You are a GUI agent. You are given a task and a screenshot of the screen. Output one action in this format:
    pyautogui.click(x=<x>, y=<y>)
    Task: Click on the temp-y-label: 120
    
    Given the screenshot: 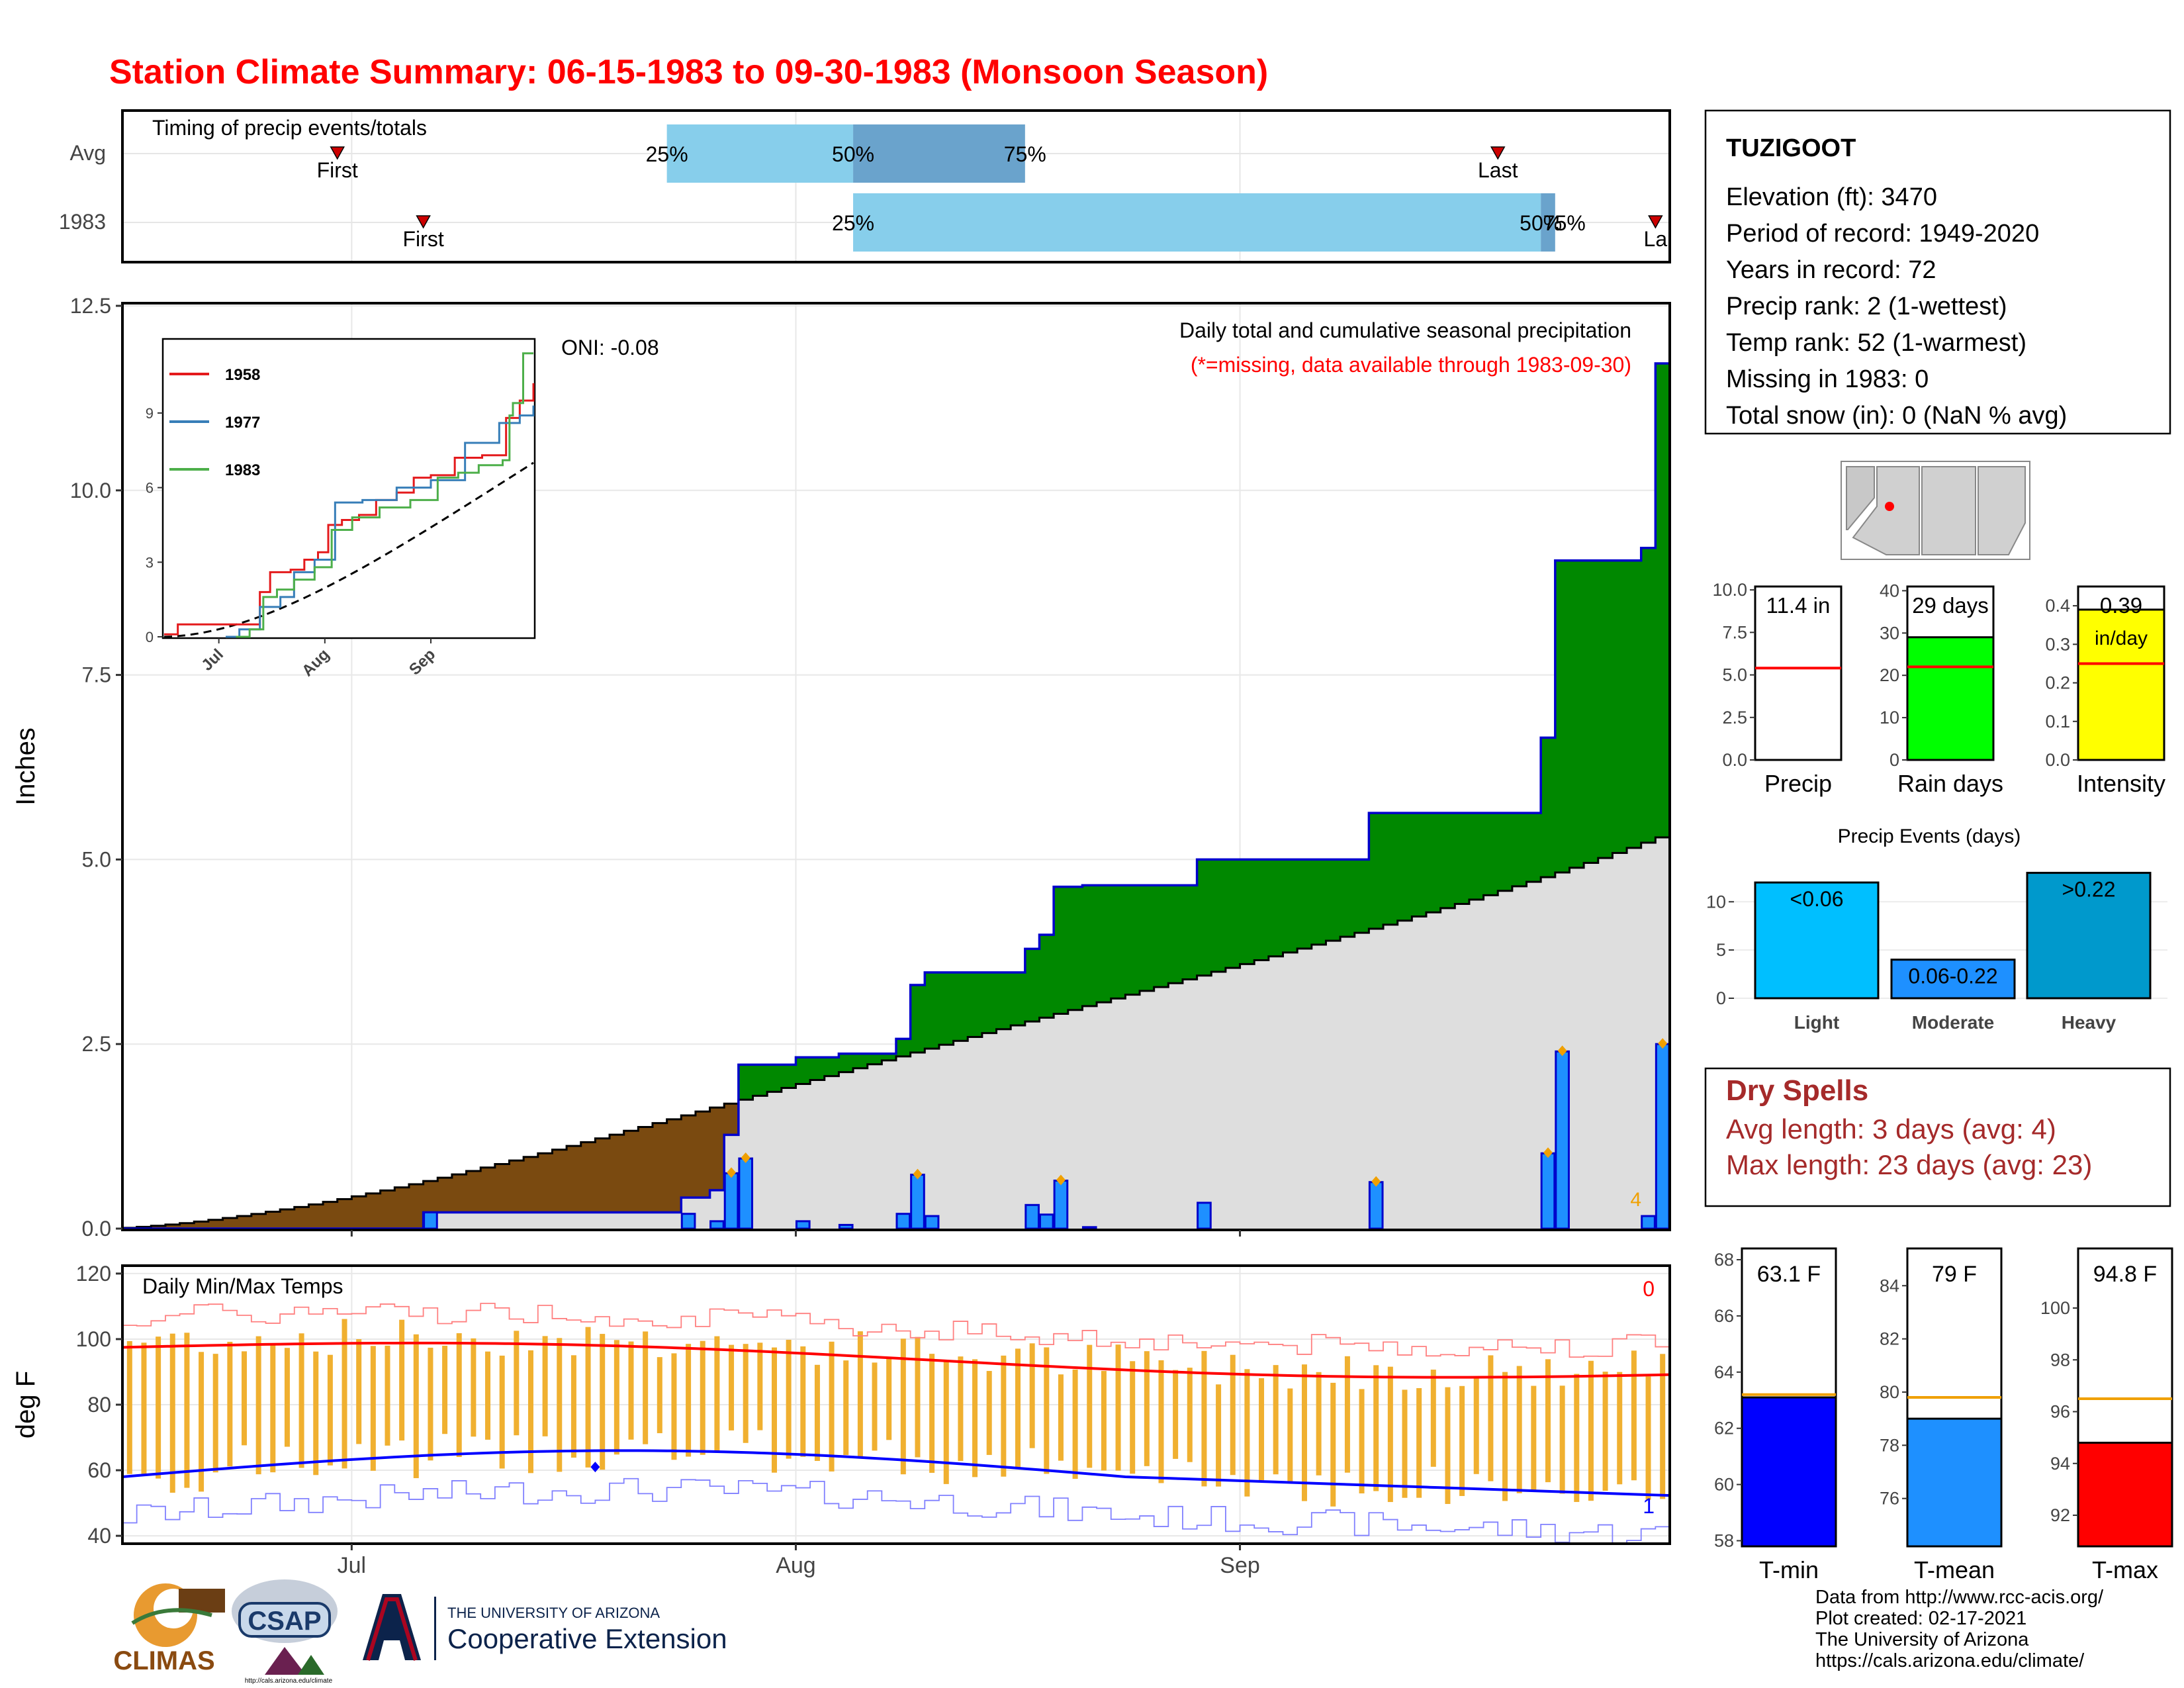 What is the action you would take?
    pyautogui.click(x=93, y=1274)
    